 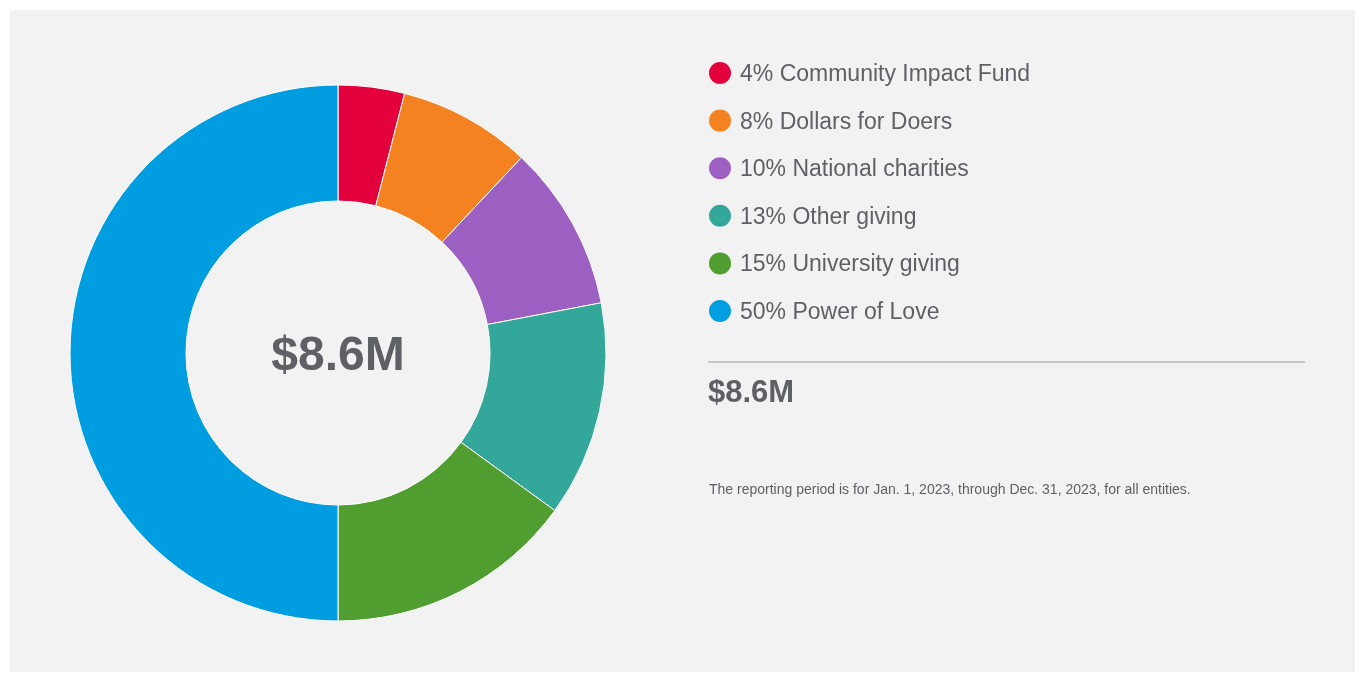 What do you see at coordinates (850, 263) in the screenshot?
I see `legend-label: 15% University giving` at bounding box center [850, 263].